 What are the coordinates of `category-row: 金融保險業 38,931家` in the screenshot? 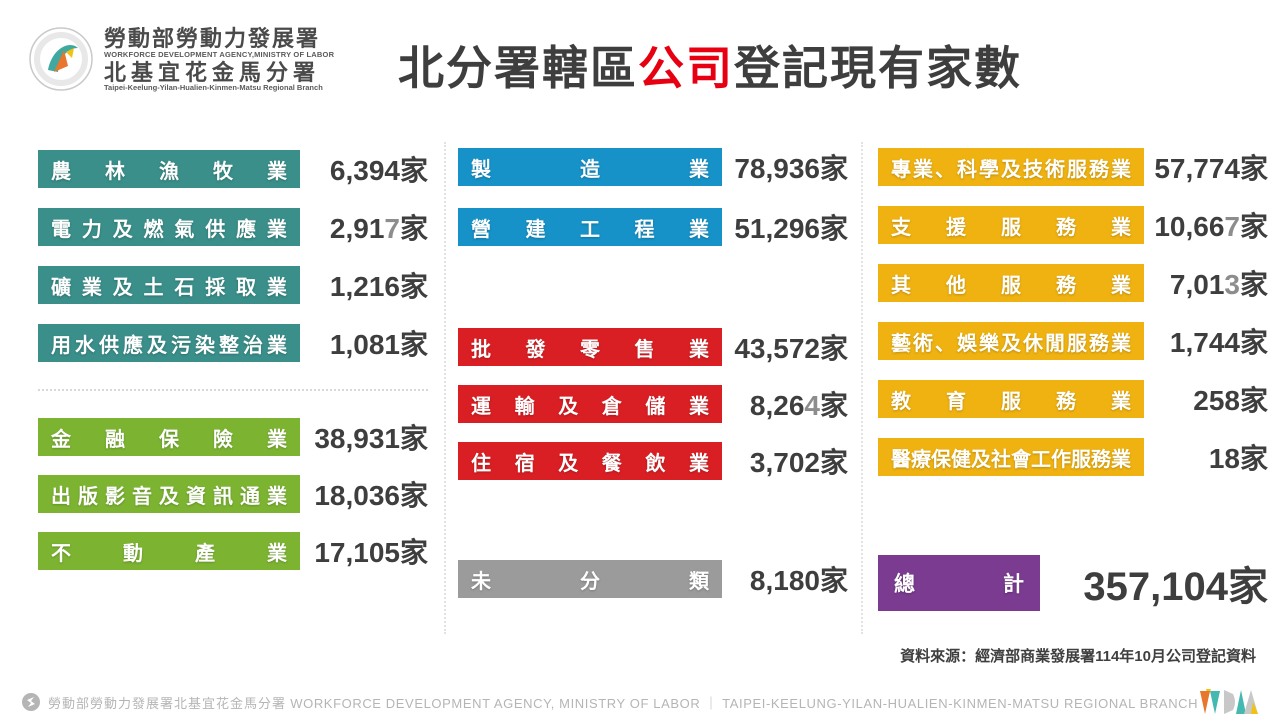 It's located at (233, 437).